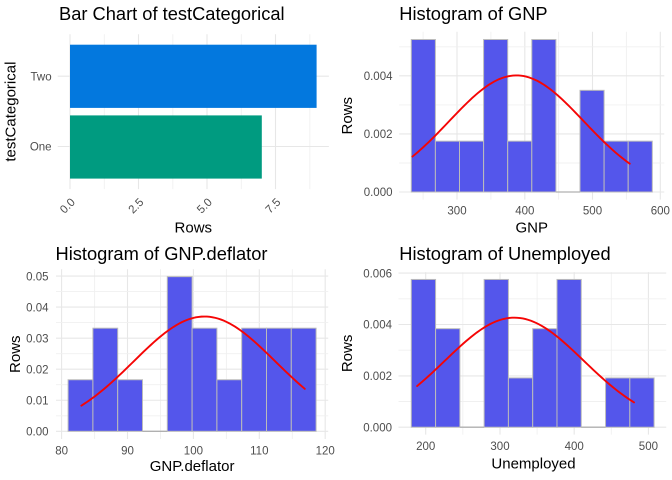 The image size is (672, 480). Describe the element at coordinates (325, 451) in the screenshot. I see `svg-text: 120` at that location.